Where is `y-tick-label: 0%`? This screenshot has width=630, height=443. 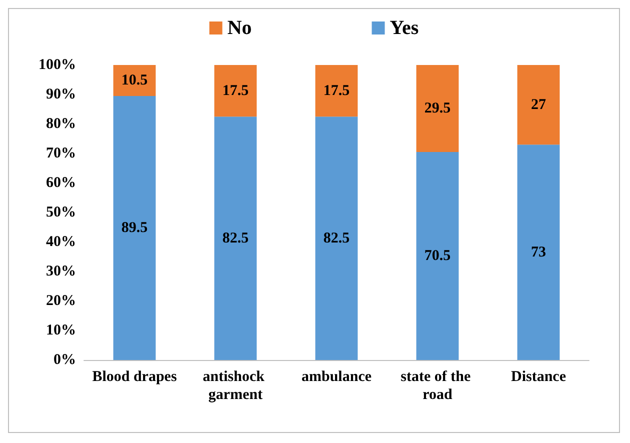
y-tick-label: 0% is located at coordinates (65, 360).